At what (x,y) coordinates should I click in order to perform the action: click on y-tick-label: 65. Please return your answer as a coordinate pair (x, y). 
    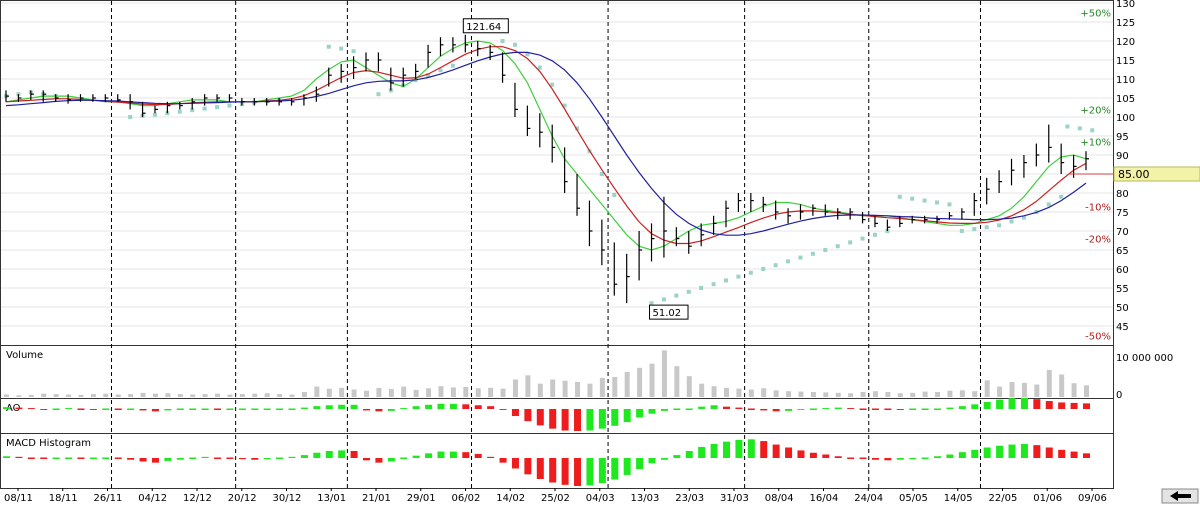
    Looking at the image, I should click on (1122, 251).